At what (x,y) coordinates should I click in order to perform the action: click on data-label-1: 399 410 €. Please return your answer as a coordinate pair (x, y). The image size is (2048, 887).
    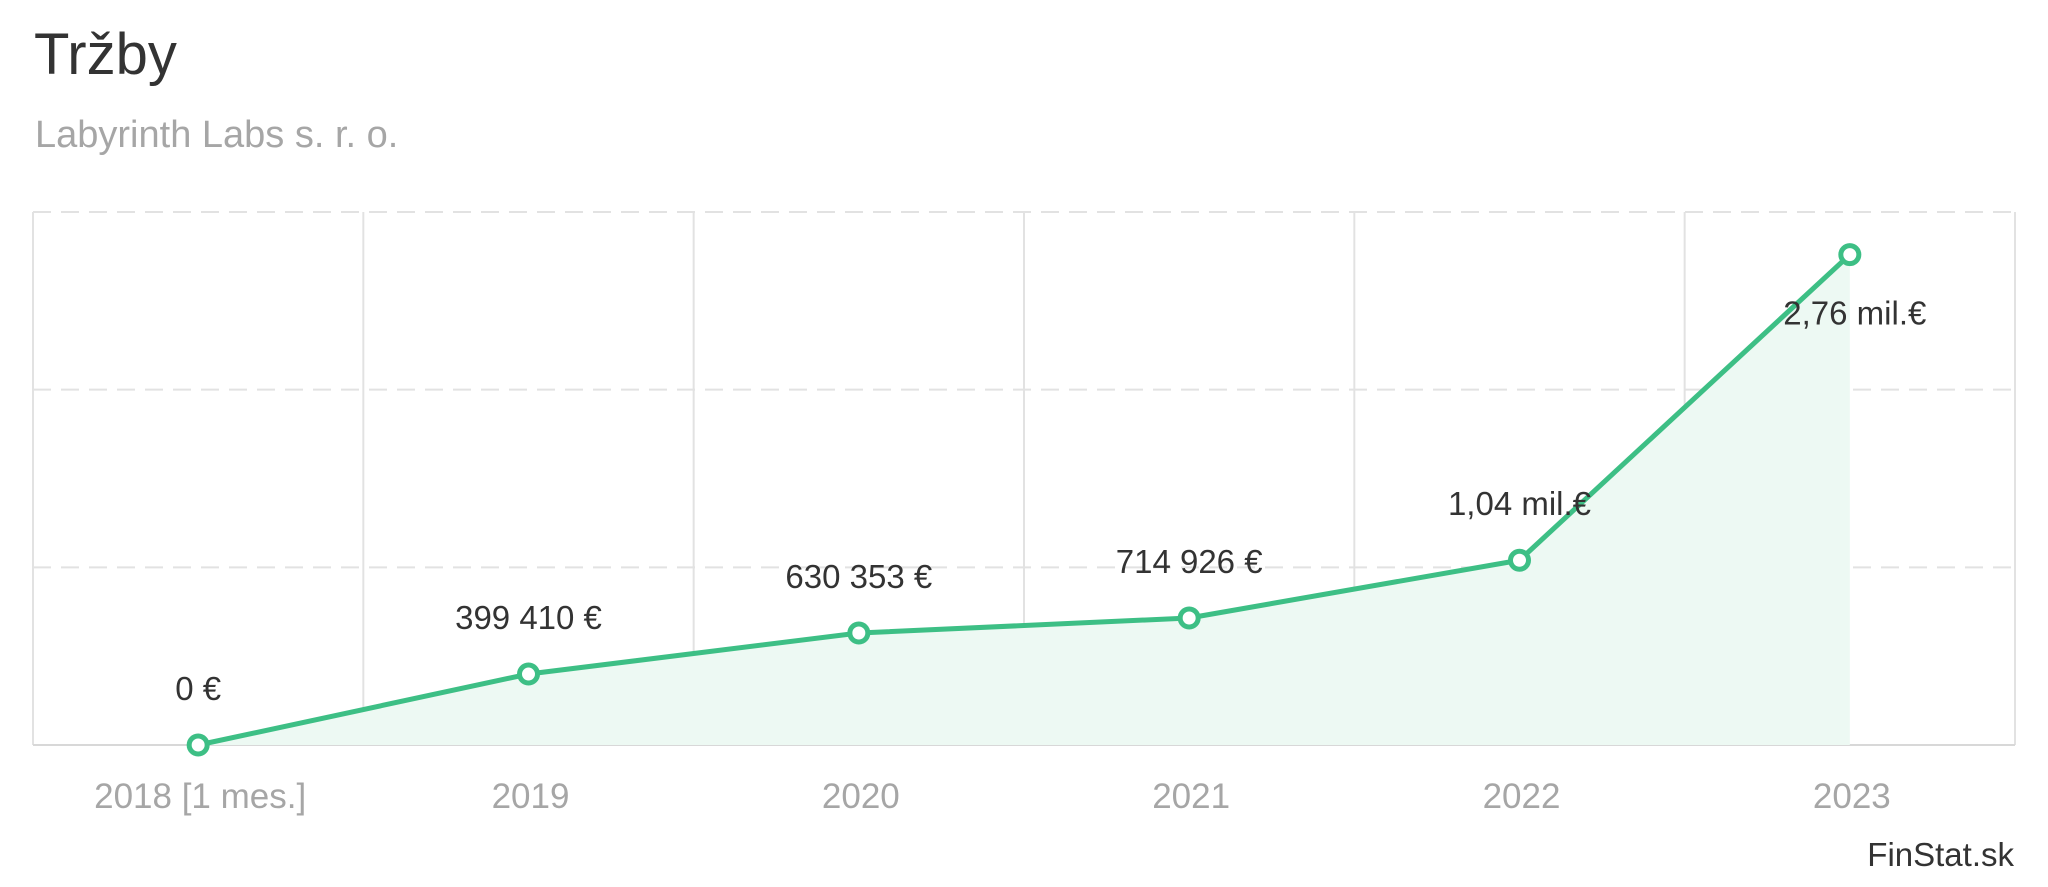
    Looking at the image, I should click on (528, 617).